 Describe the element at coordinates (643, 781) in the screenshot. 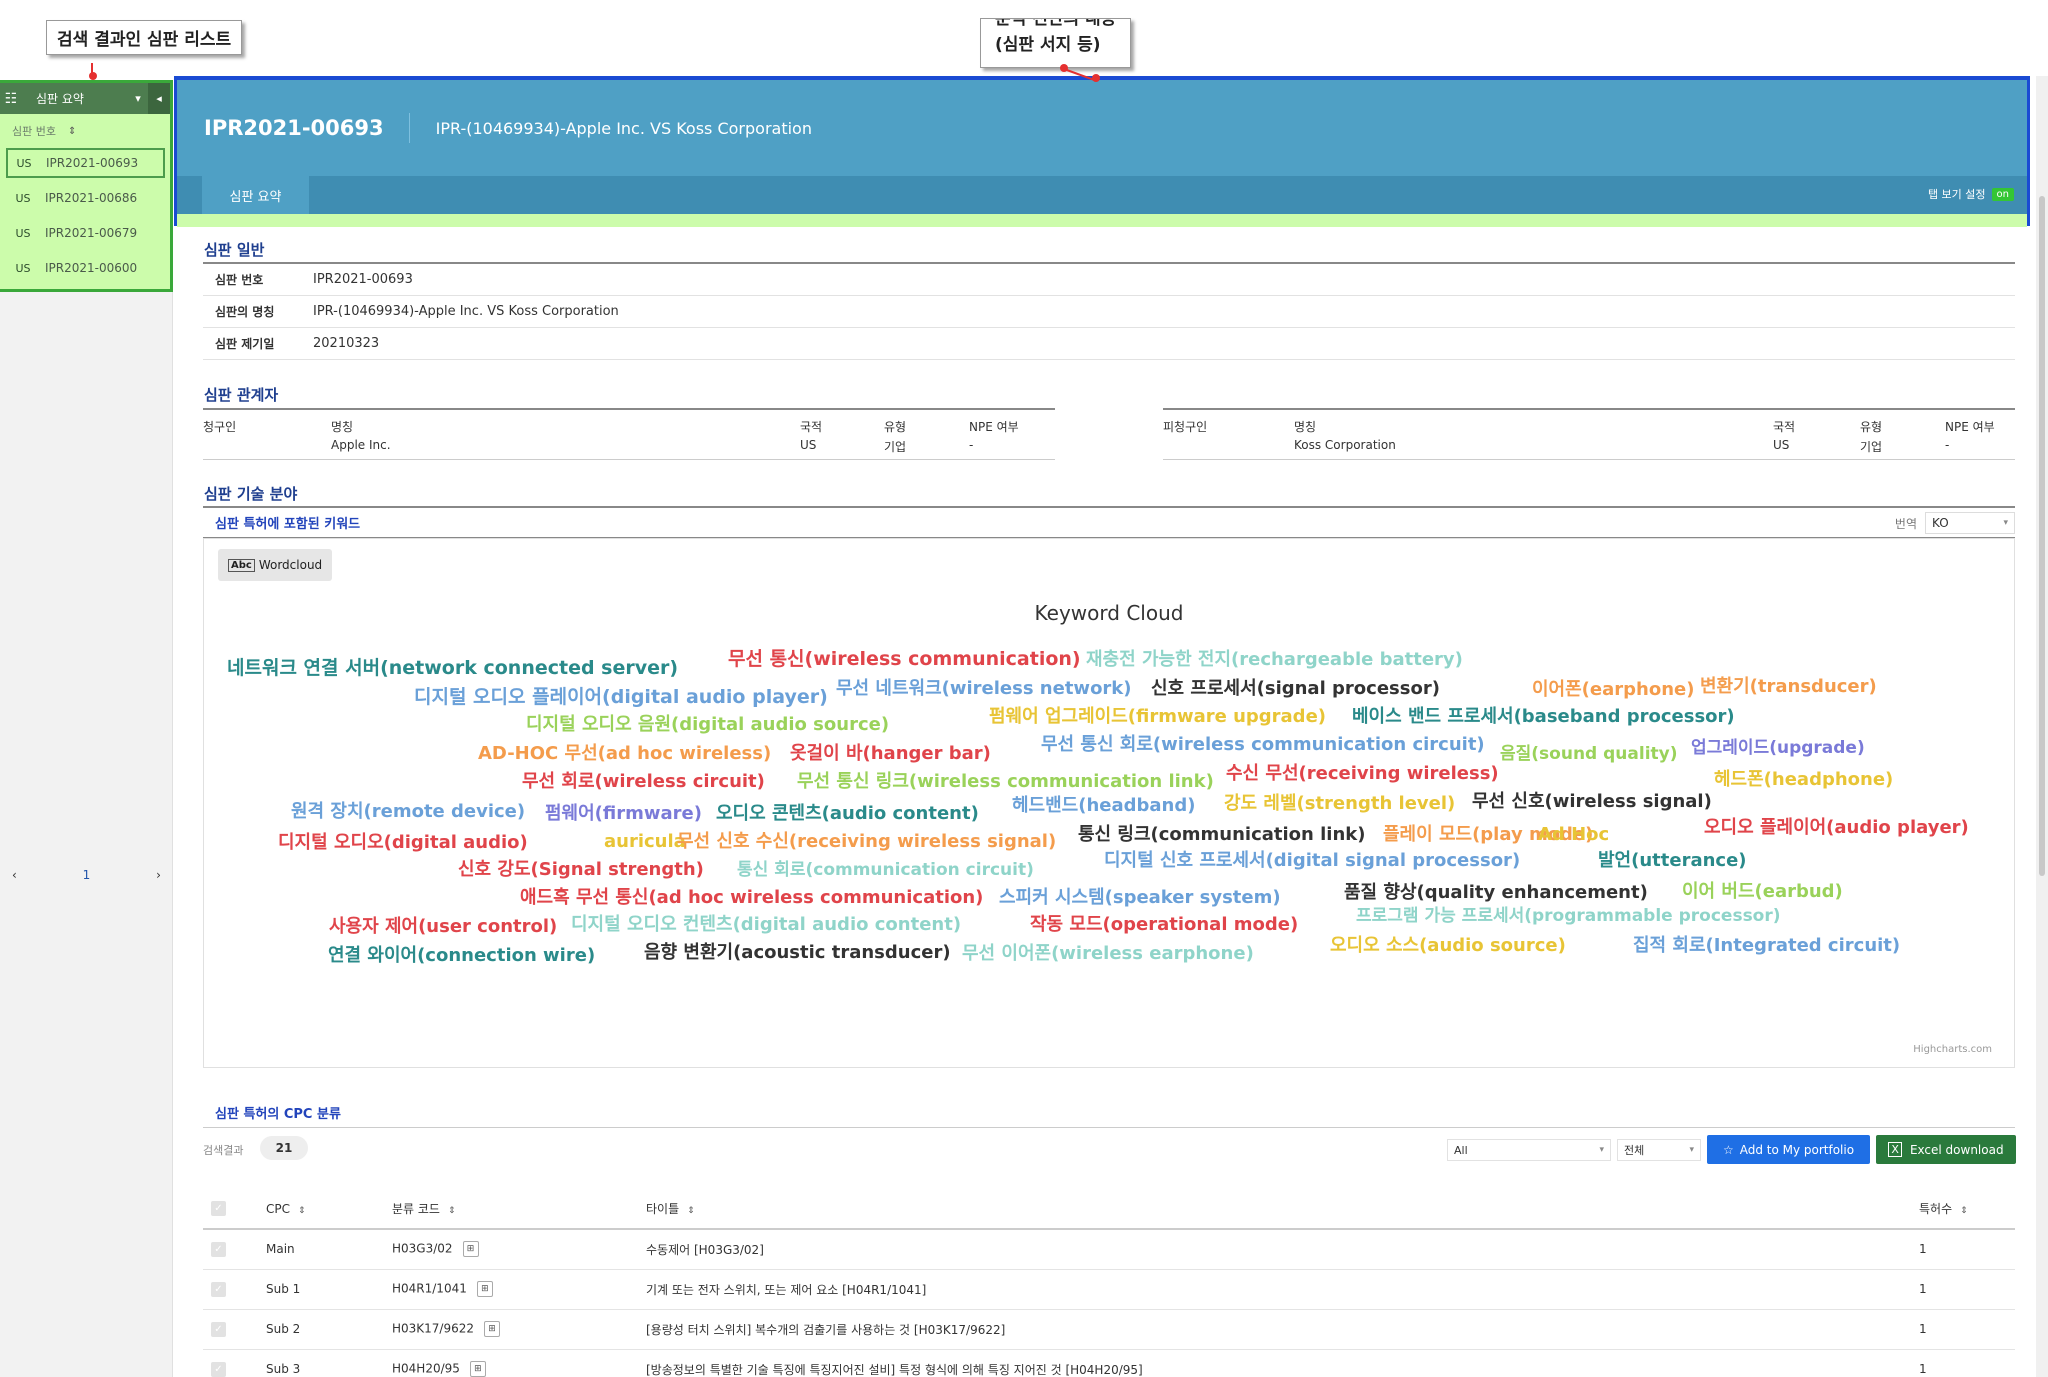

I see `keyword-word: 무선 회로(wireless circuit)` at that location.